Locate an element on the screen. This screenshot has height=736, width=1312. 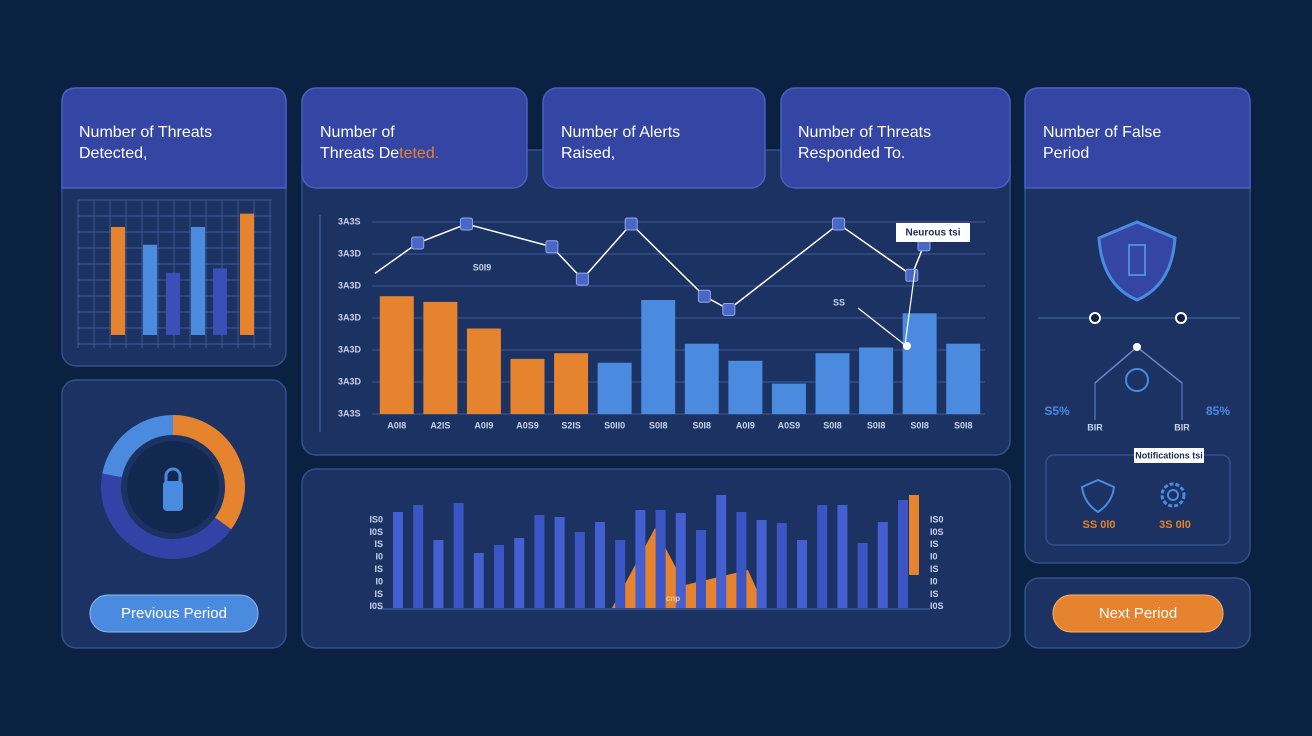
next-button: Next Period is located at coordinates (1138, 613).